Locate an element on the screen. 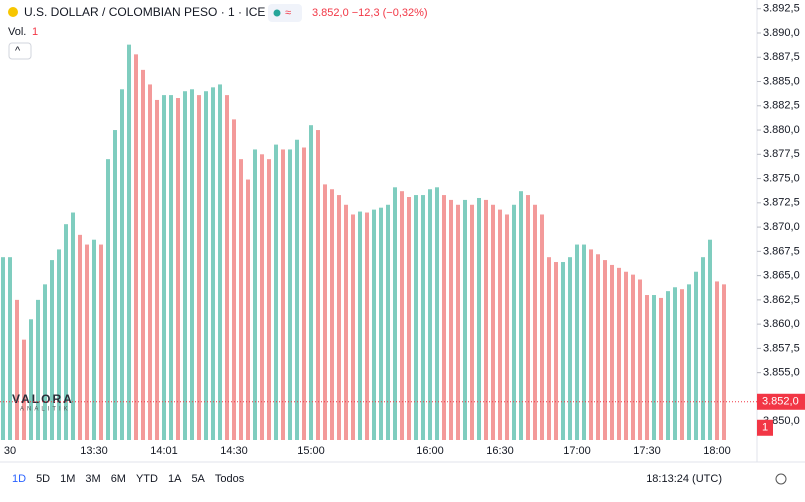  range-button: 1M is located at coordinates (67, 479).